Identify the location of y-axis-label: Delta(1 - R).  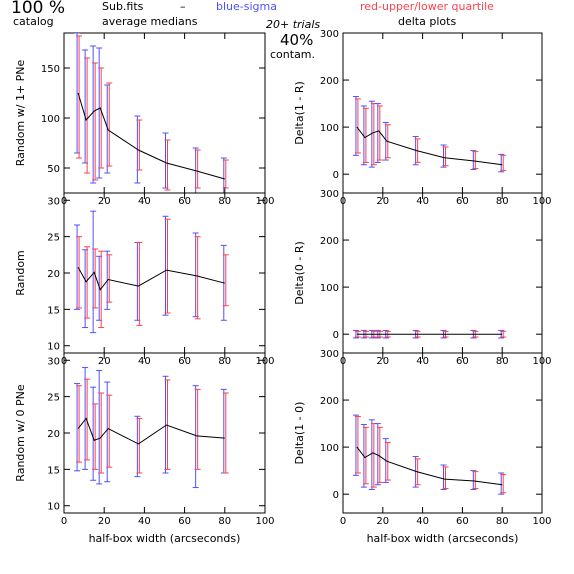
(299, 113).